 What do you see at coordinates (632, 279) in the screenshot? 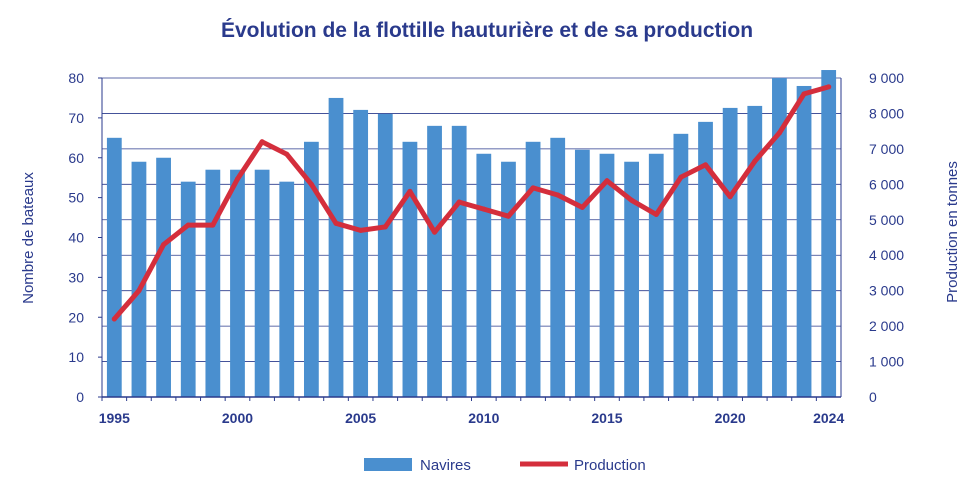
I see `bar-navires-2016` at bounding box center [632, 279].